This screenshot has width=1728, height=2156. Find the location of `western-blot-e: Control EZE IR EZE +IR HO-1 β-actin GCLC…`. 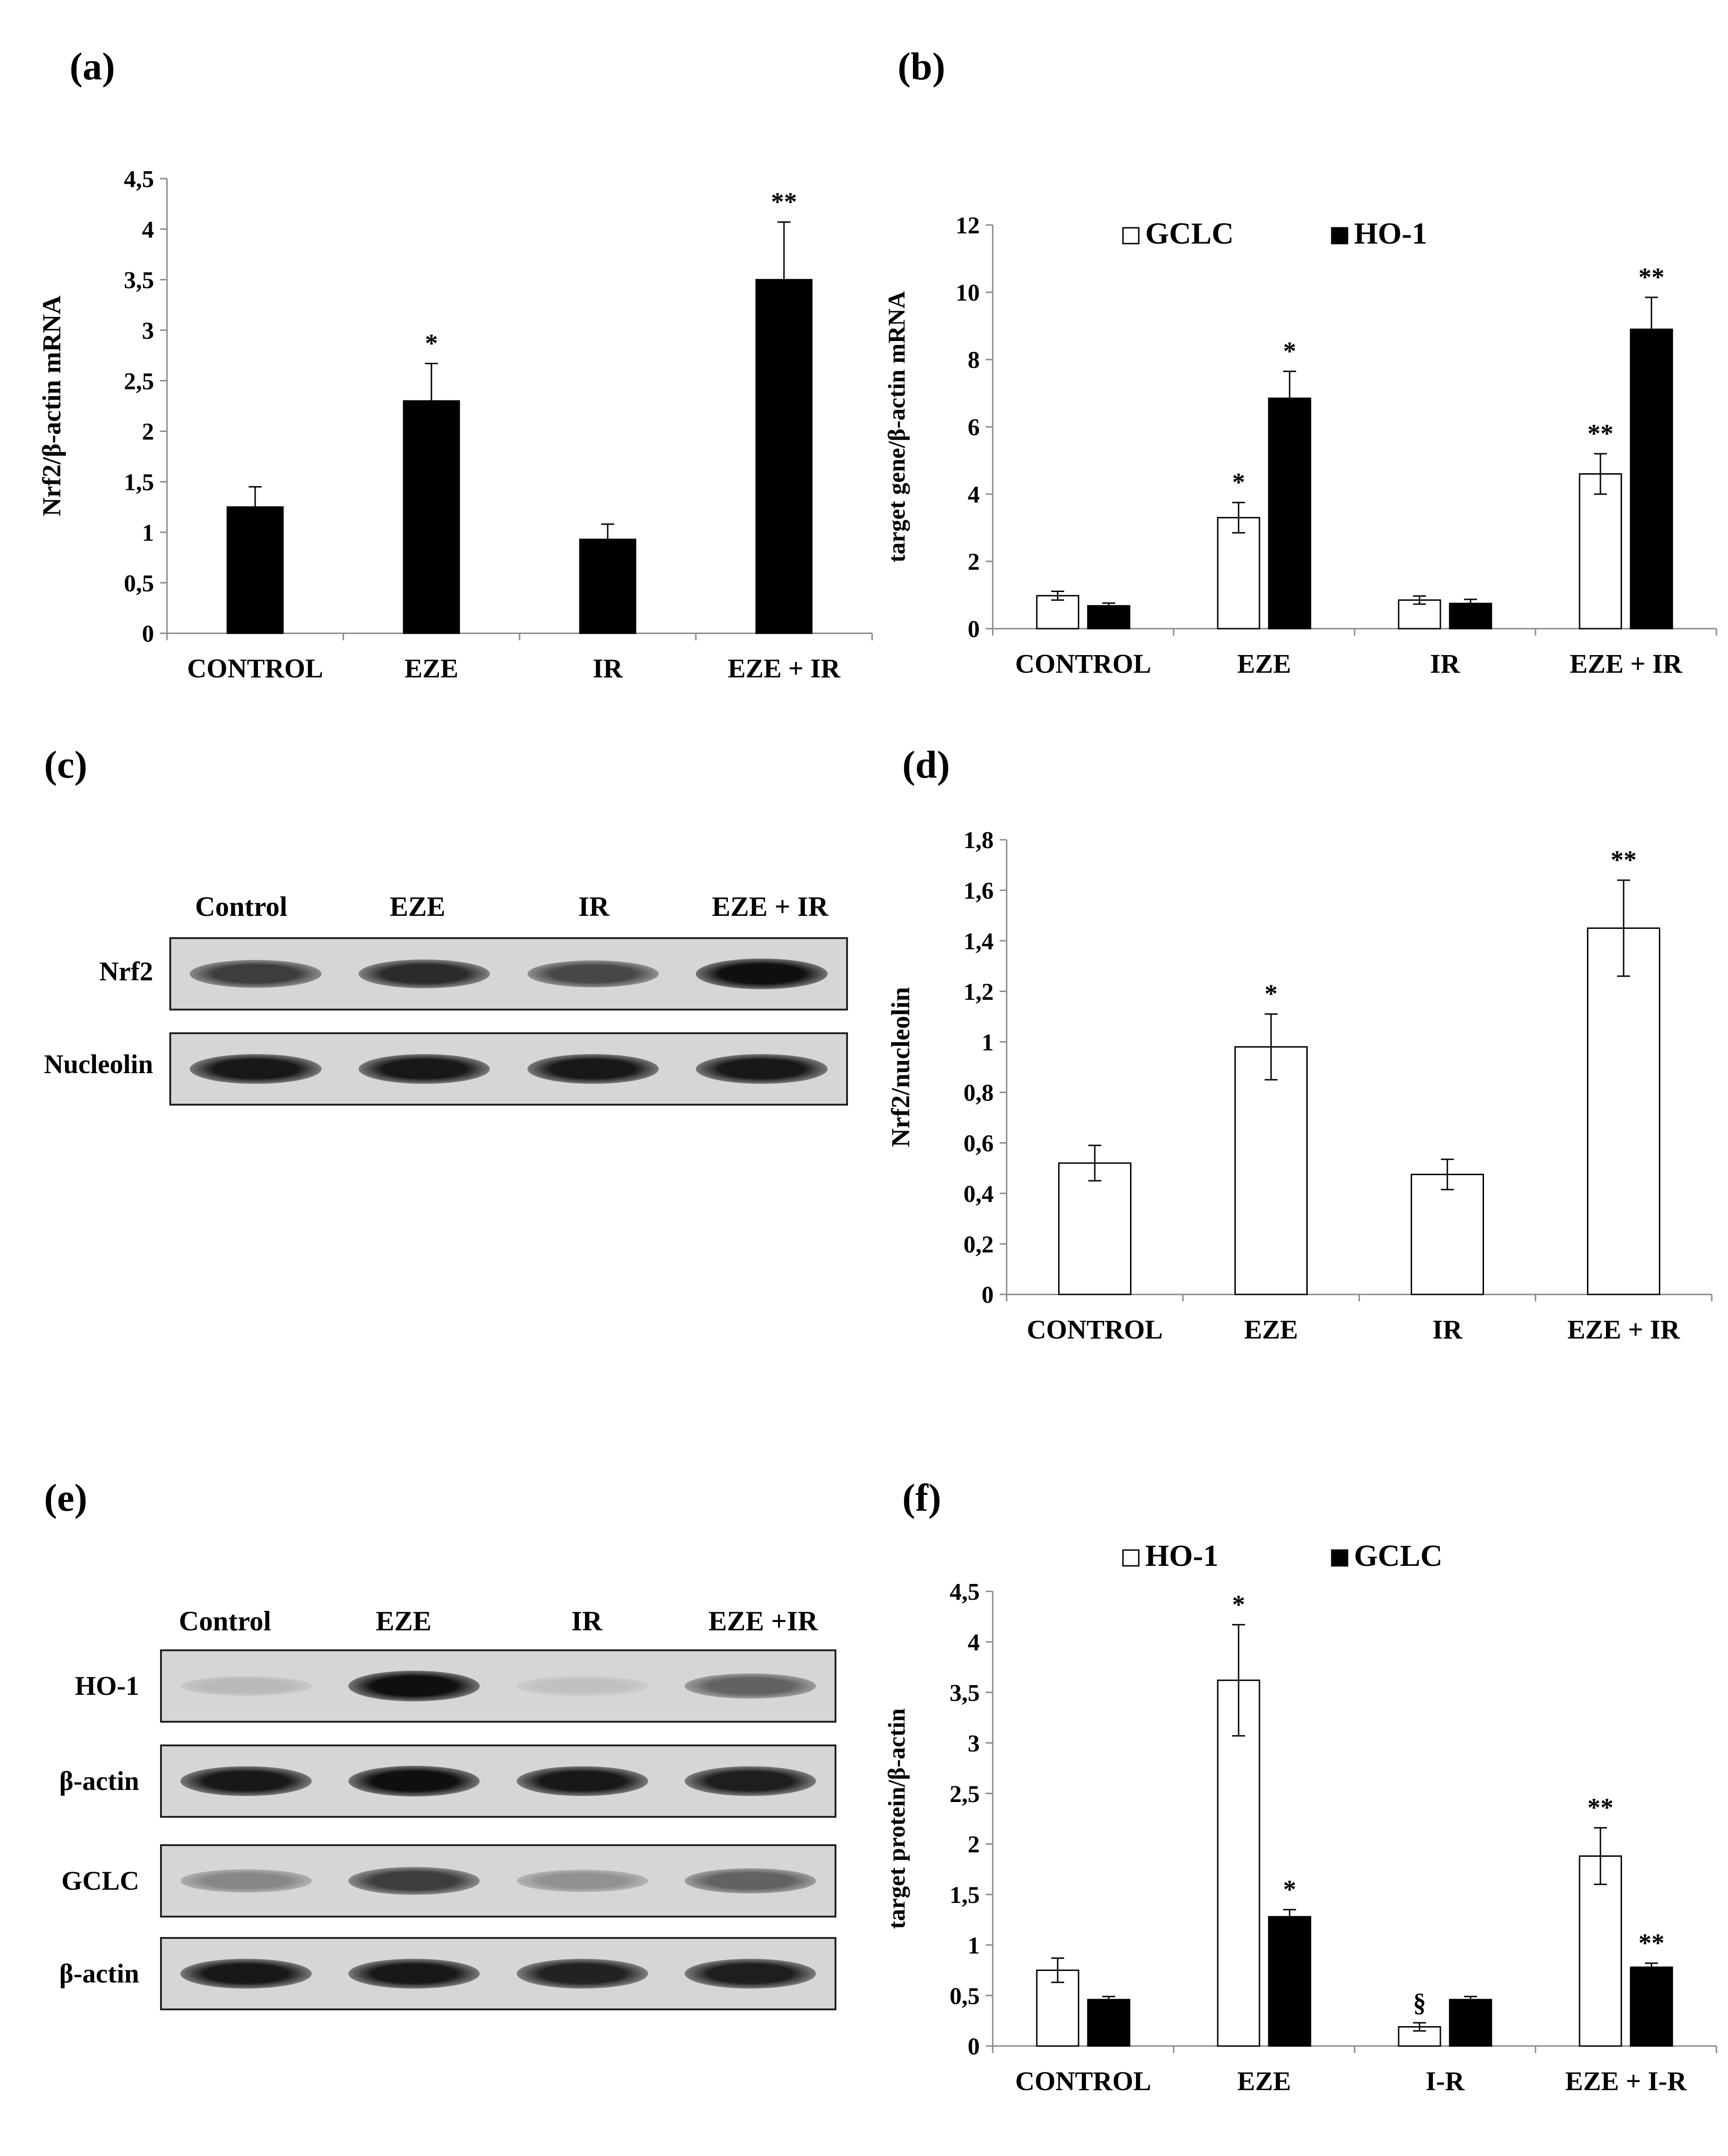

western-blot-e: Control EZE IR EZE +IR HO-1 β-actin GCLC… is located at coordinates (431, 1807).